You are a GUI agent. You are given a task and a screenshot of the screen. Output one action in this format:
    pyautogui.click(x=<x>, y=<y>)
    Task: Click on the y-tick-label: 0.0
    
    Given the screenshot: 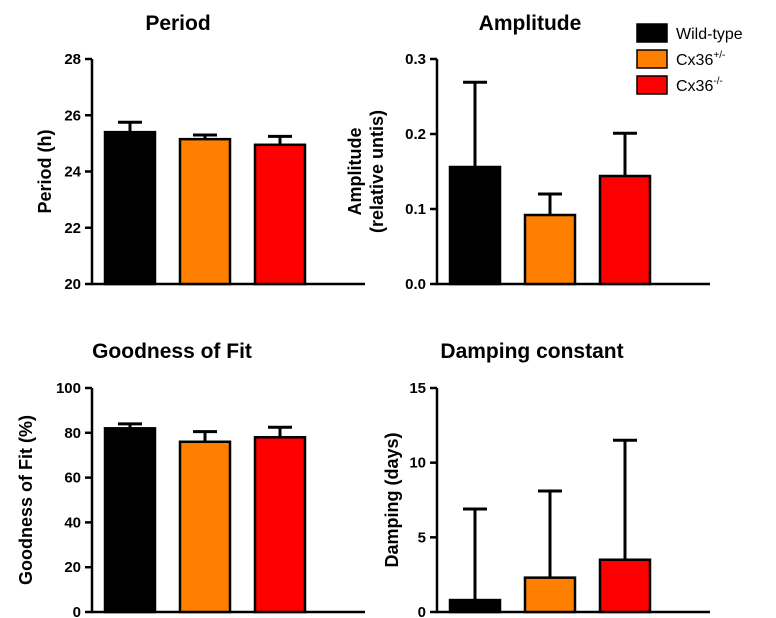 What is the action you would take?
    pyautogui.click(x=415, y=284)
    